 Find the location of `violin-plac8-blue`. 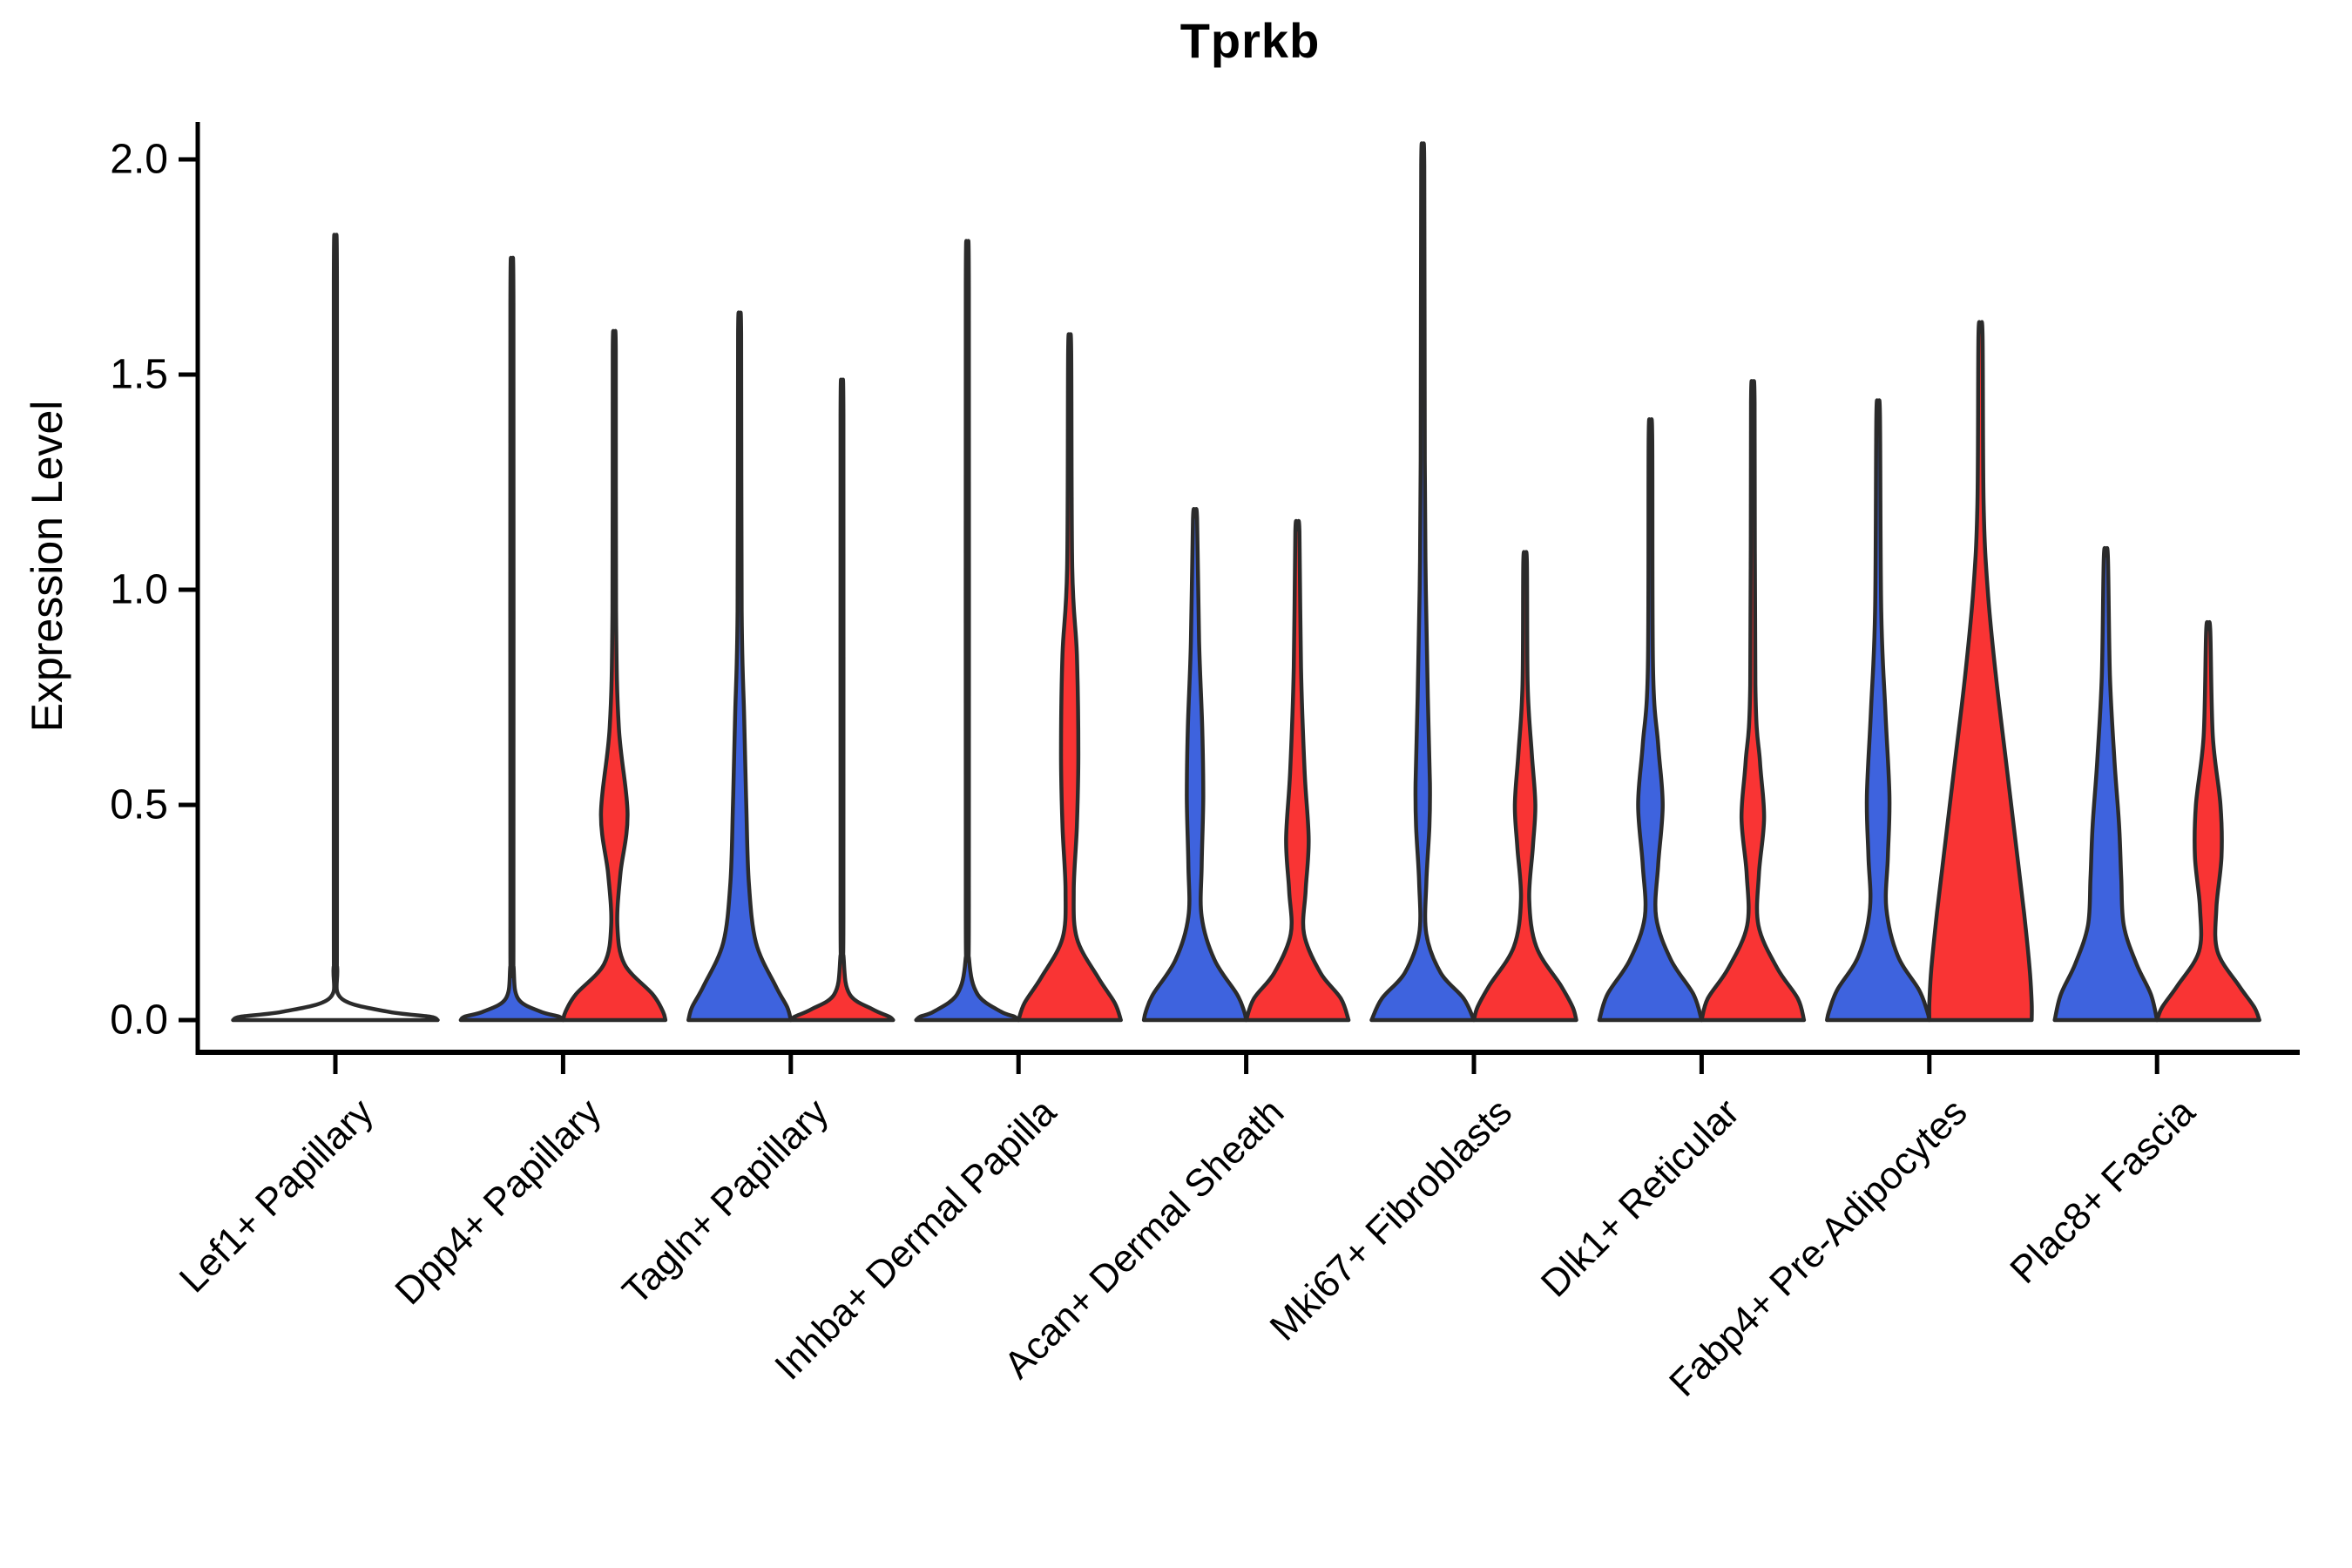

violin-plac8-blue is located at coordinates (2105, 784).